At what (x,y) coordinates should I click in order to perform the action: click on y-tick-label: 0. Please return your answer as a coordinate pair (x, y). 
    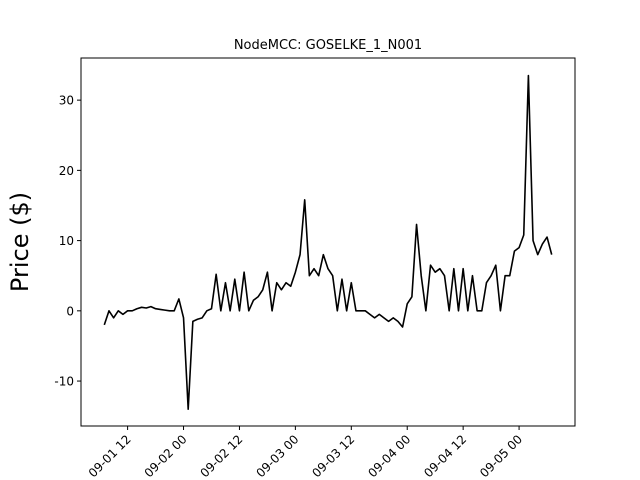
    Looking at the image, I should click on (70, 311).